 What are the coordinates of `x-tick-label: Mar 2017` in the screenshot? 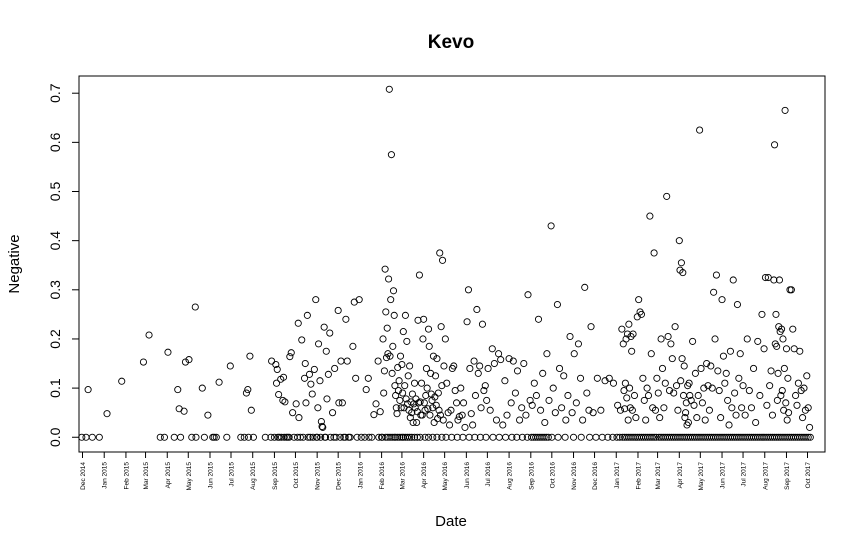 It's located at (658, 476).